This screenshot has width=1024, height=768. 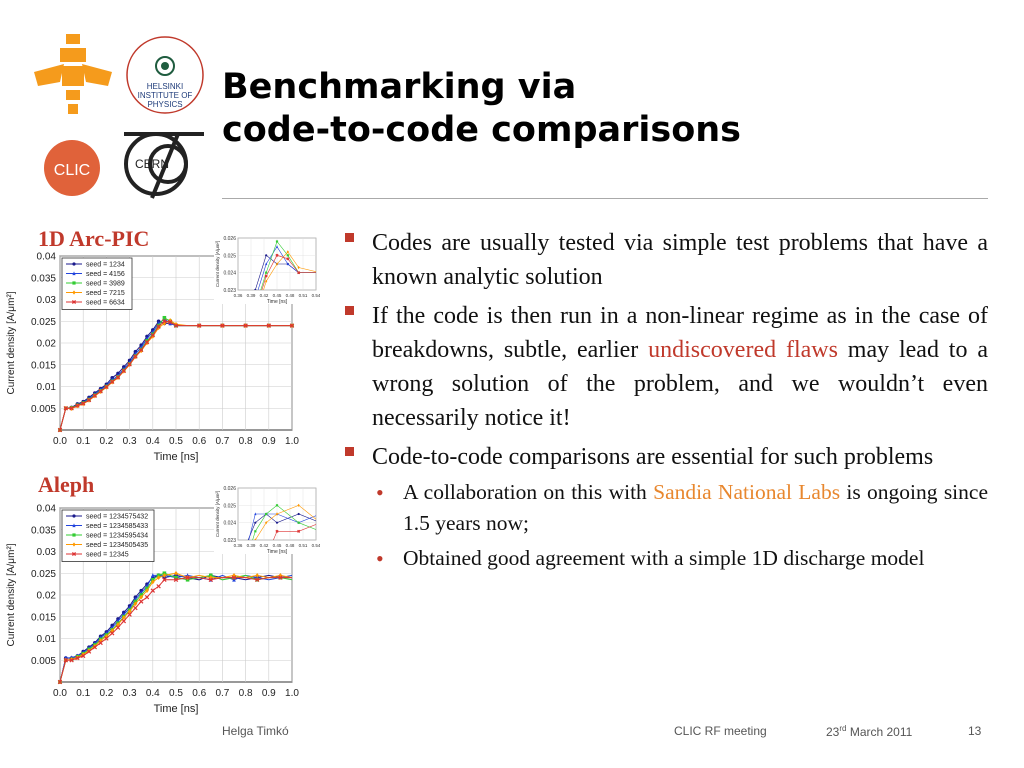 I want to click on x-tick-label: 0.6, so click(x=199, y=693).